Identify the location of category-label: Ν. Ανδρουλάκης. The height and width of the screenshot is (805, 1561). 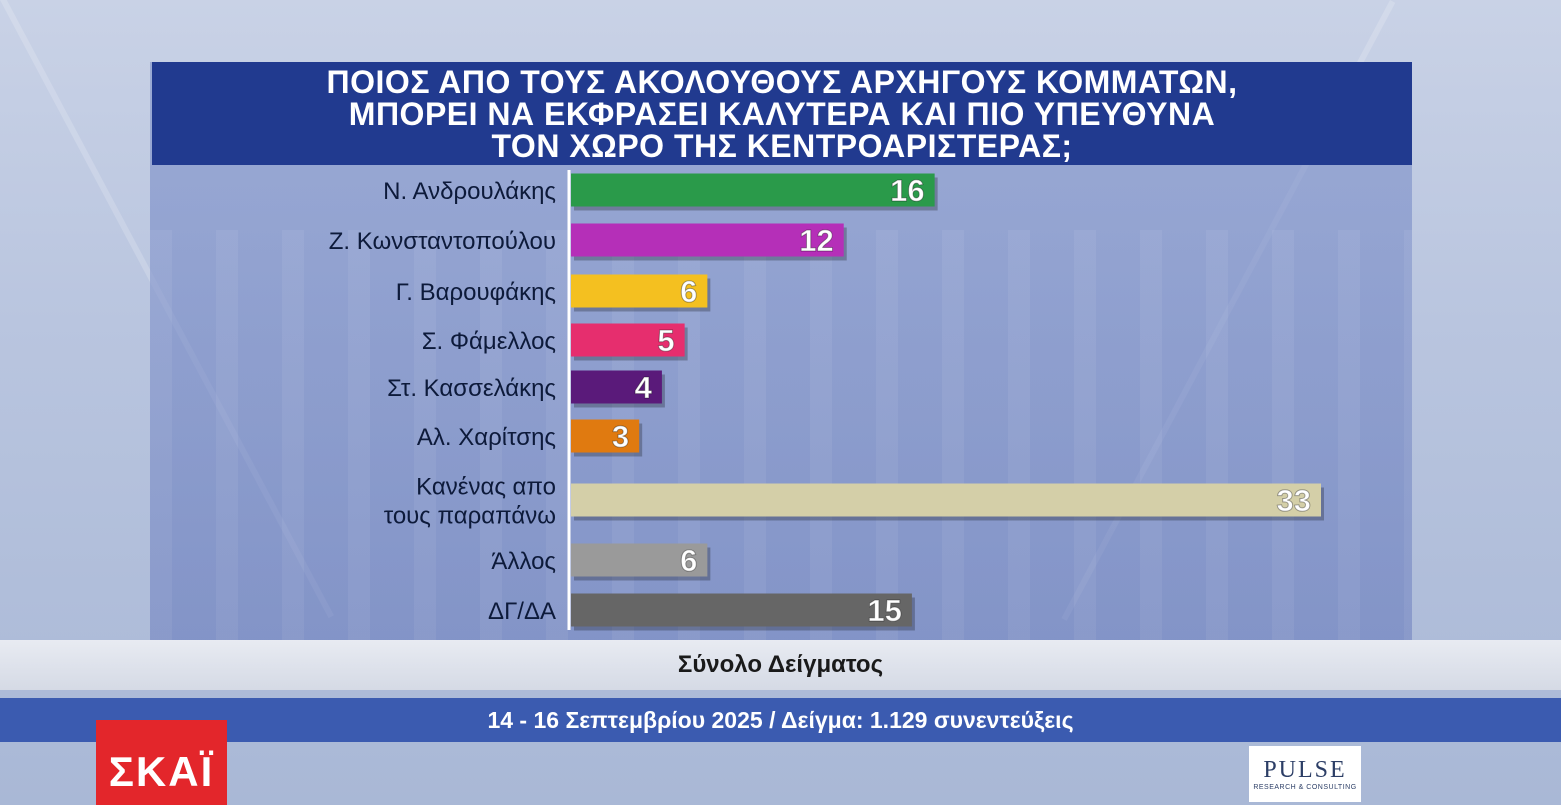
(469, 191).